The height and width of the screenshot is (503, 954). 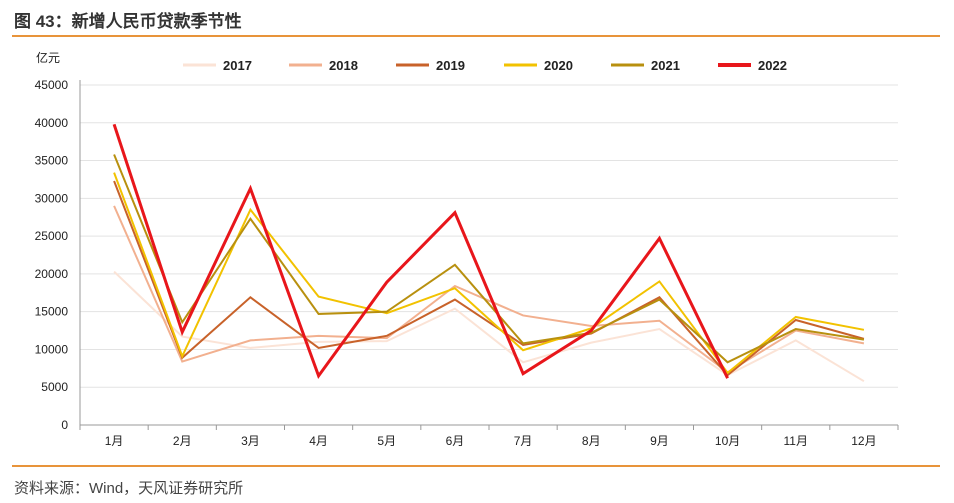 I want to click on legend-label-2017: 2017, so click(x=237, y=65).